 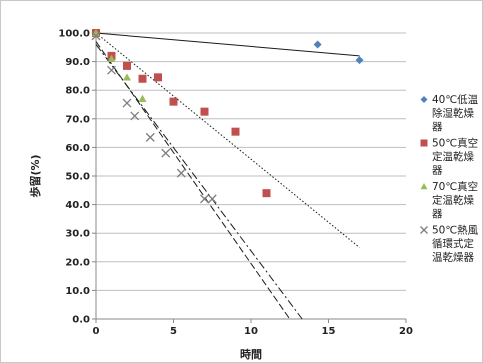 I want to click on legend-label-series-1: 除湿乾燥, so click(x=453, y=113).